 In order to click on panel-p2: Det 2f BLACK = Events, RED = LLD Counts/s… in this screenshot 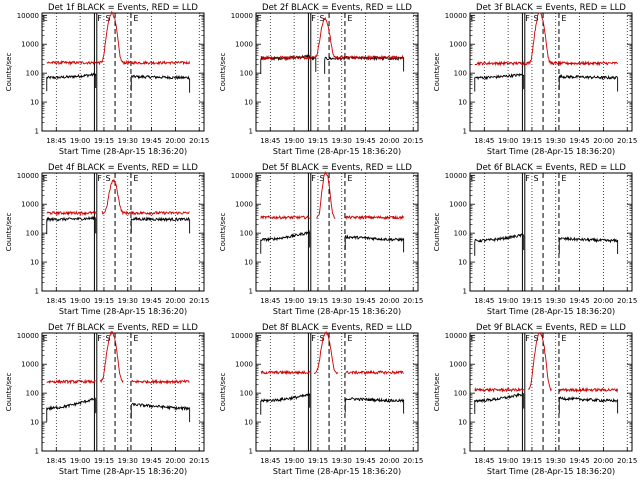, I will do `click(321, 79)`.